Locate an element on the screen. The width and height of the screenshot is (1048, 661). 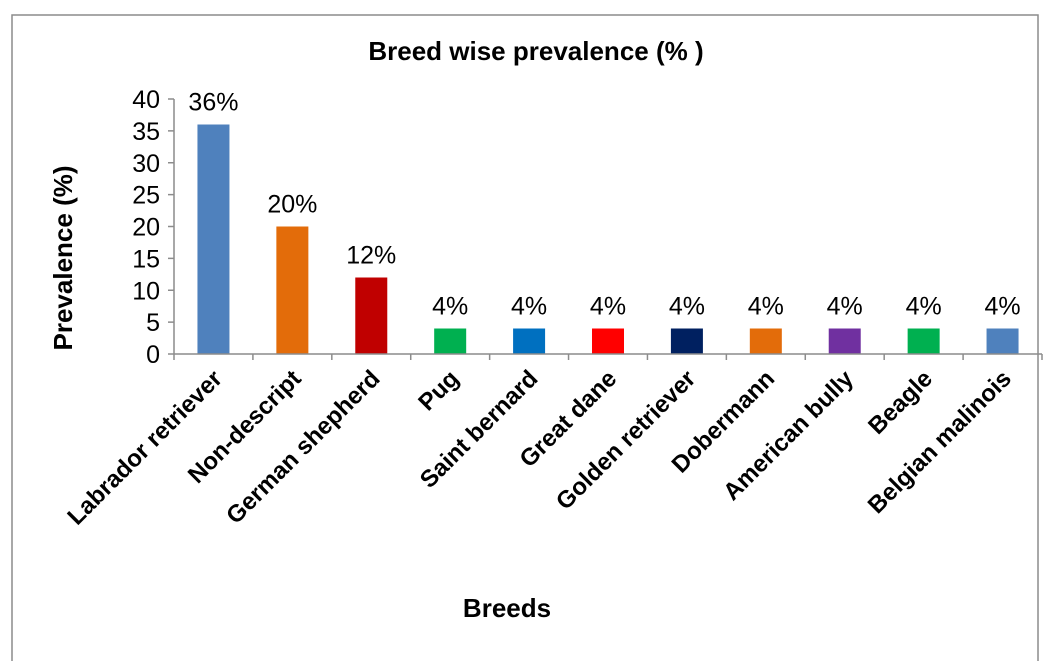
y-axis: 0 5 10 15 20 25 30 35 40 is located at coordinates (153, 227).